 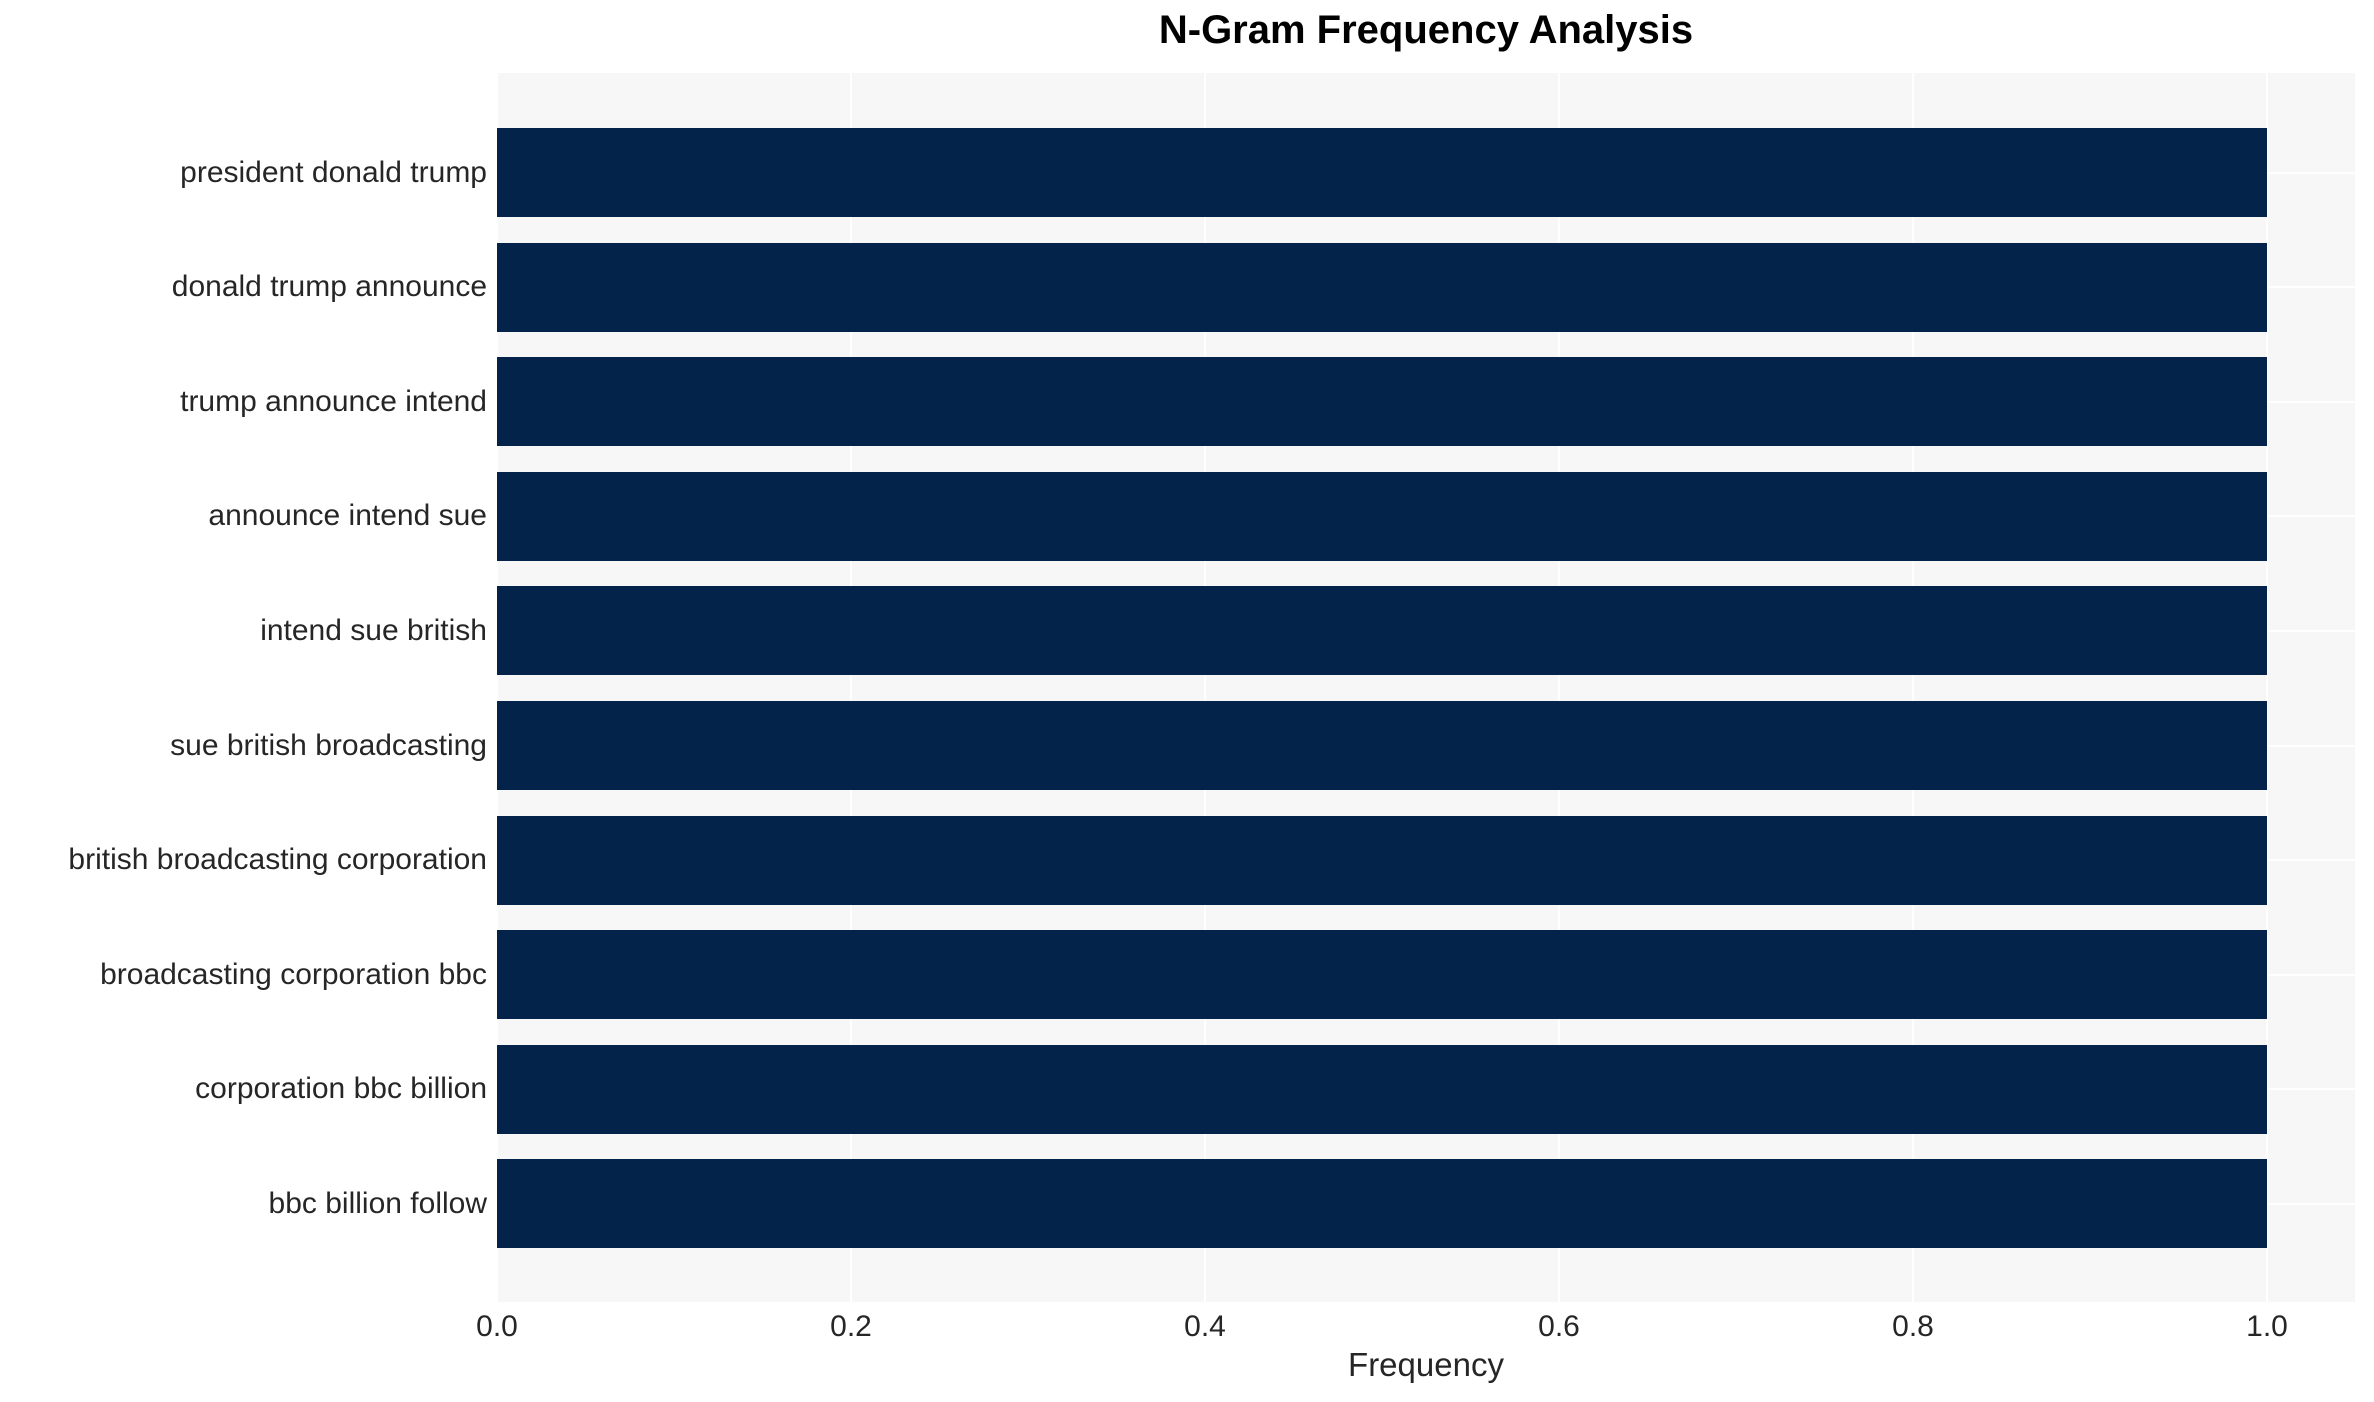 What do you see at coordinates (1382, 860) in the screenshot?
I see `bar-british-broadcasting-corporation` at bounding box center [1382, 860].